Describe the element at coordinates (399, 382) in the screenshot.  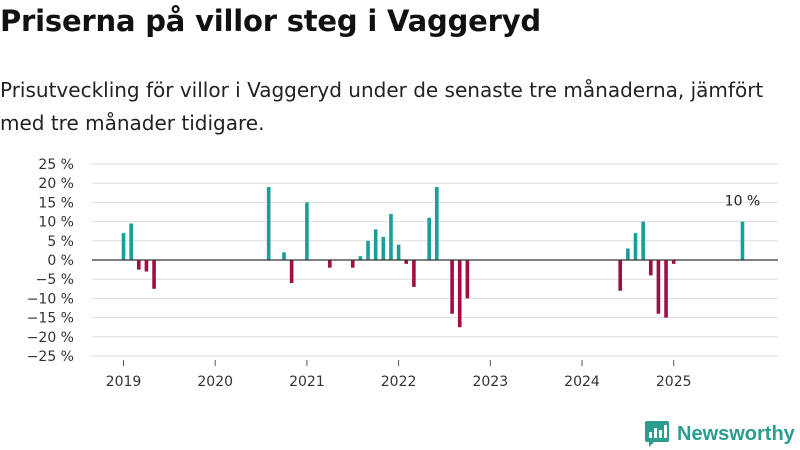
I see `x-tick-label: 2022` at that location.